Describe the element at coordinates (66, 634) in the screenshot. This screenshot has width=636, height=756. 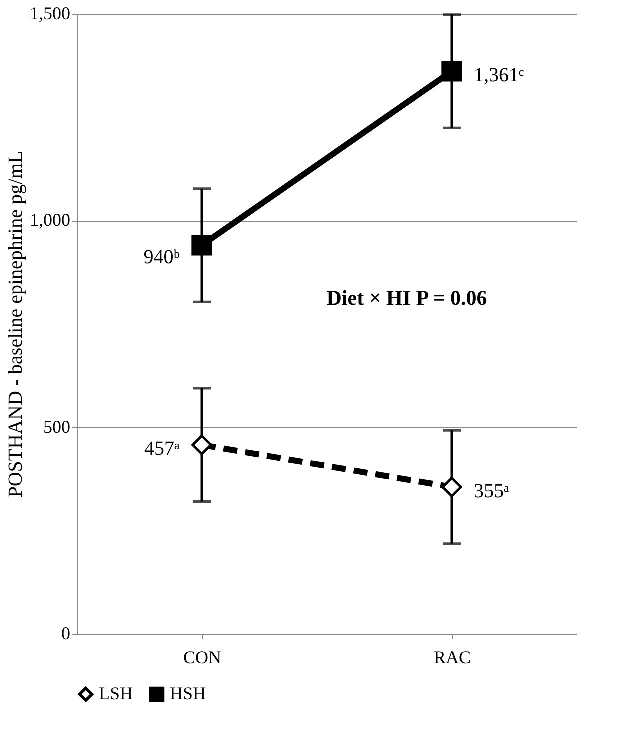
I see `y-tick-label: 0` at that location.